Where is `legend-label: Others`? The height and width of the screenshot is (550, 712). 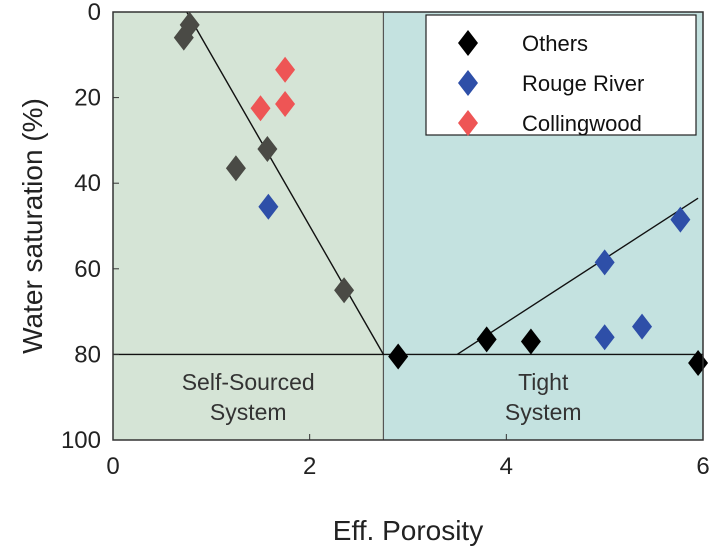 legend-label: Others is located at coordinates (555, 43).